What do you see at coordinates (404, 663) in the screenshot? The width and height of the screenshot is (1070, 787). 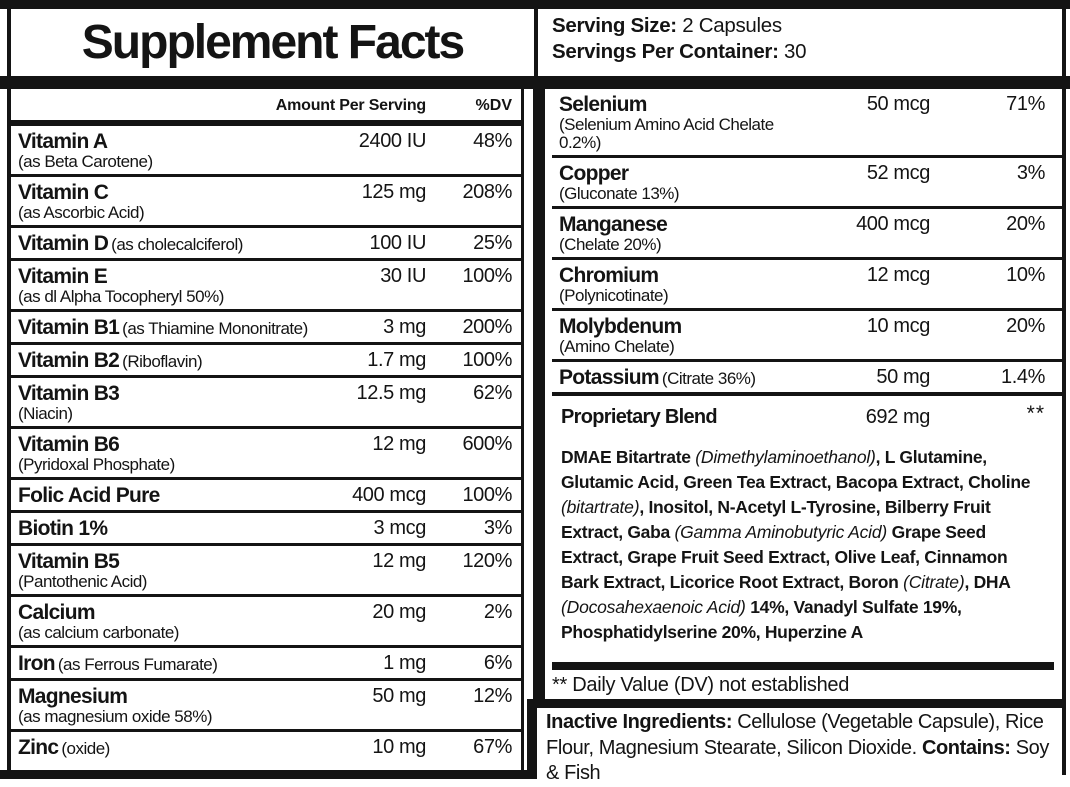 I see `nutrient-amount: 1 mg` at bounding box center [404, 663].